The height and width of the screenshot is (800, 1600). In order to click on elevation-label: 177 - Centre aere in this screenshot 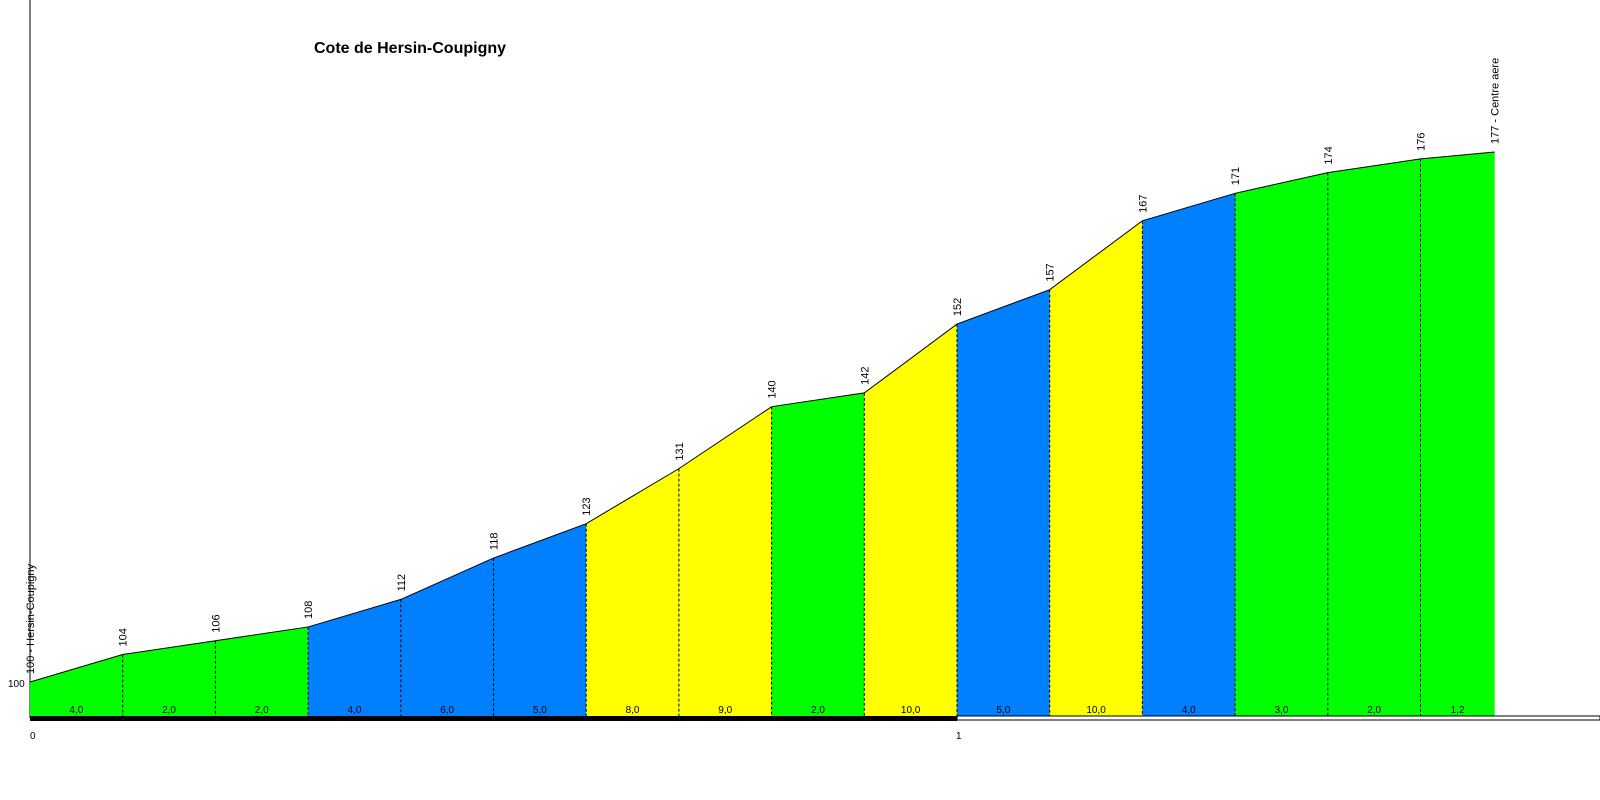, I will do `click(1496, 101)`.